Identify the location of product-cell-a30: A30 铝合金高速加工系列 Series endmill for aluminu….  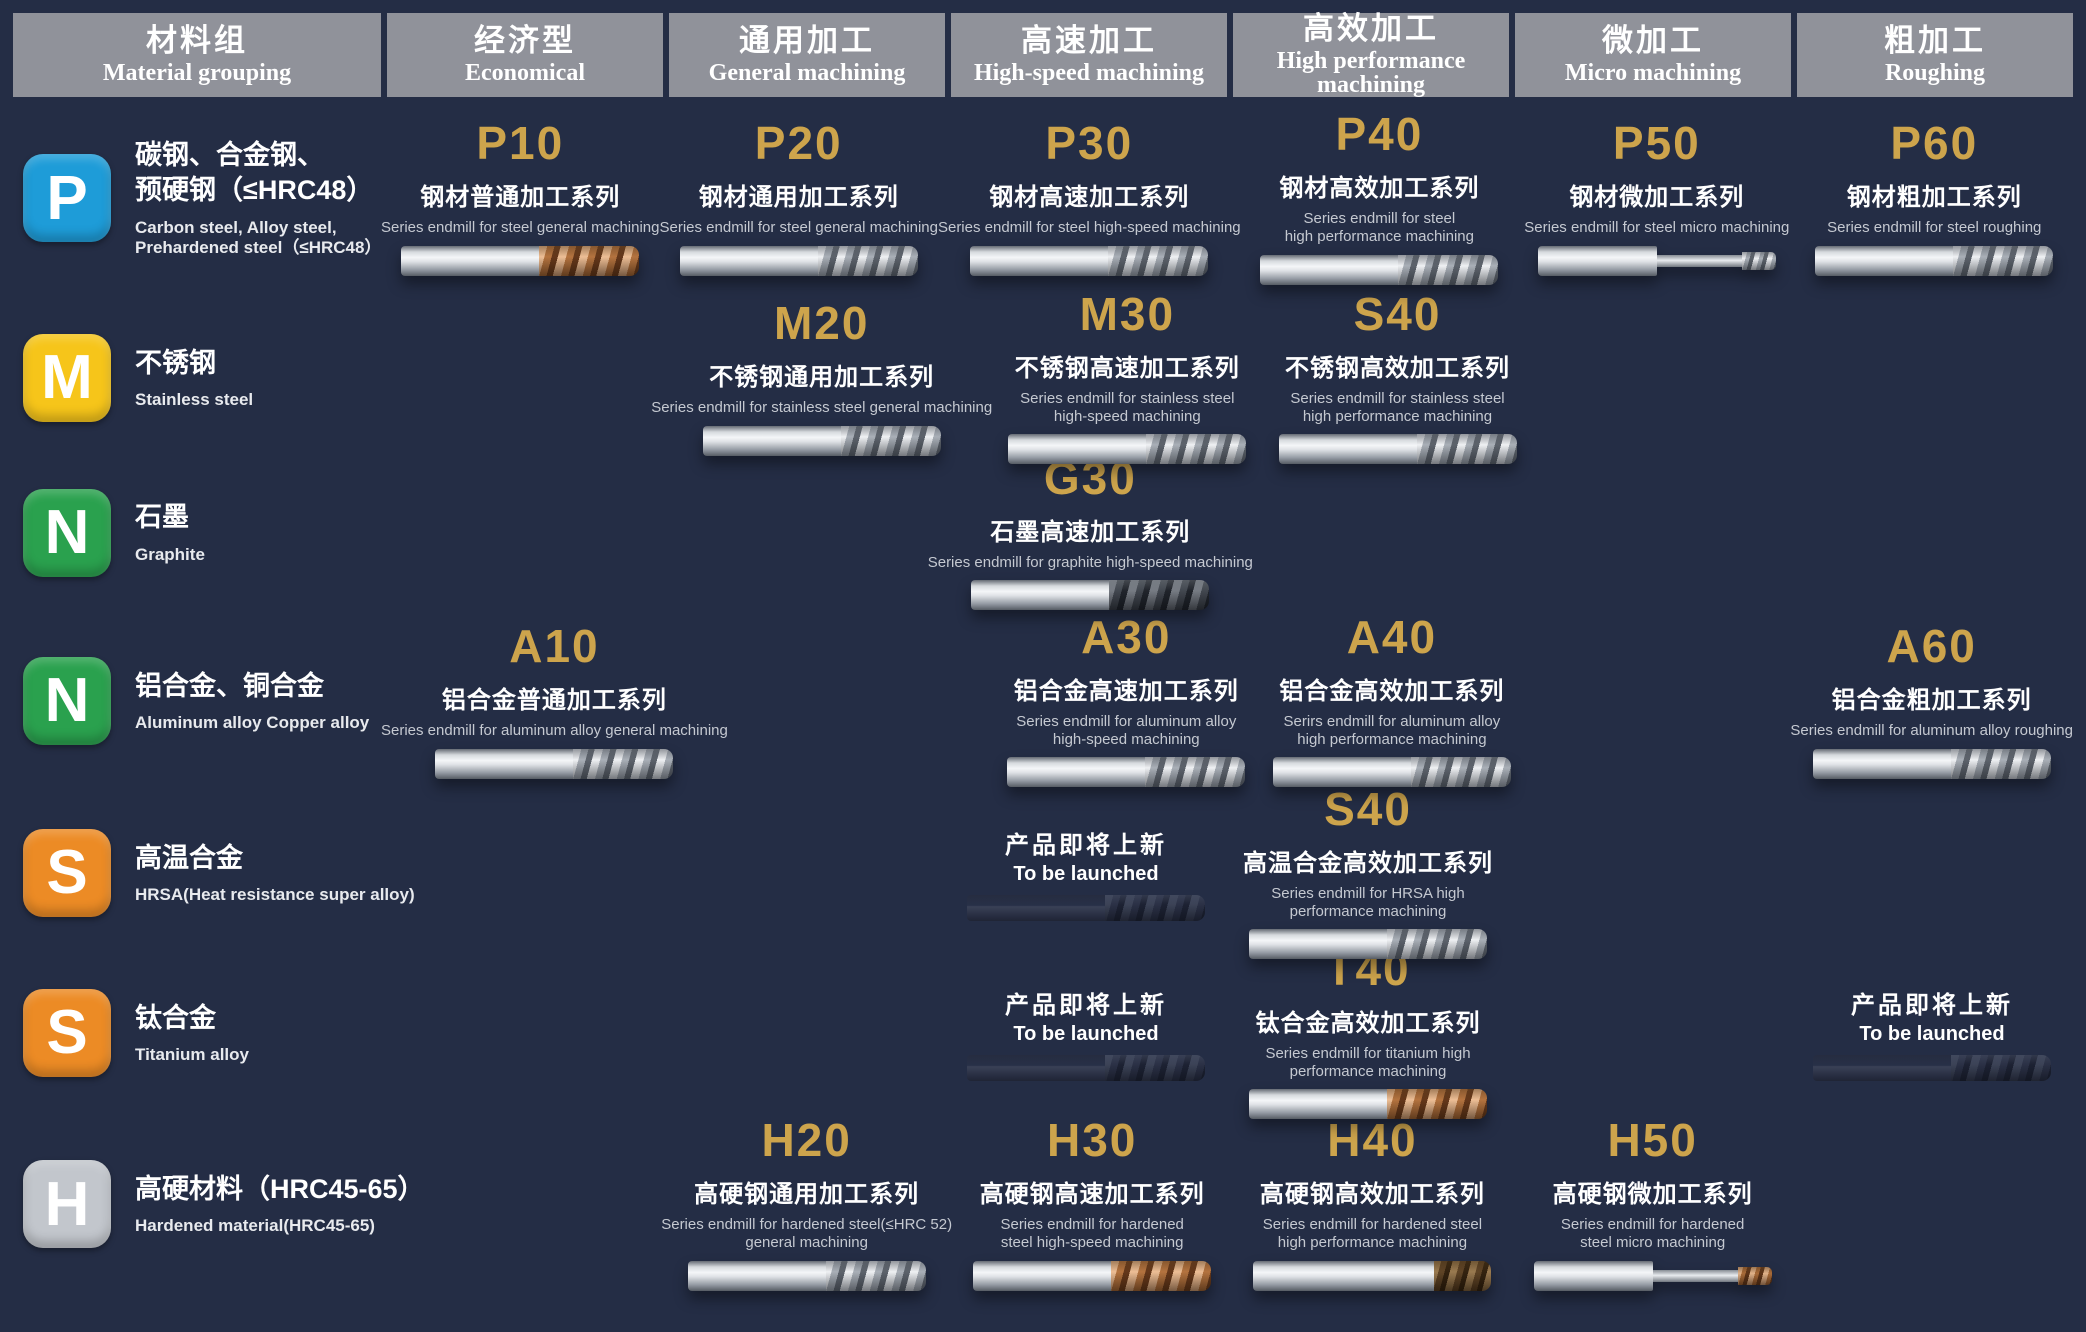
(1126, 701).